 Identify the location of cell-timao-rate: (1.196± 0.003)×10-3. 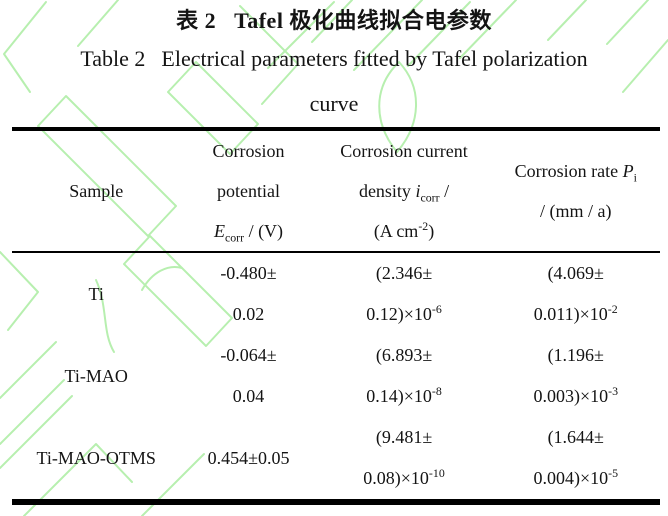
(576, 376).